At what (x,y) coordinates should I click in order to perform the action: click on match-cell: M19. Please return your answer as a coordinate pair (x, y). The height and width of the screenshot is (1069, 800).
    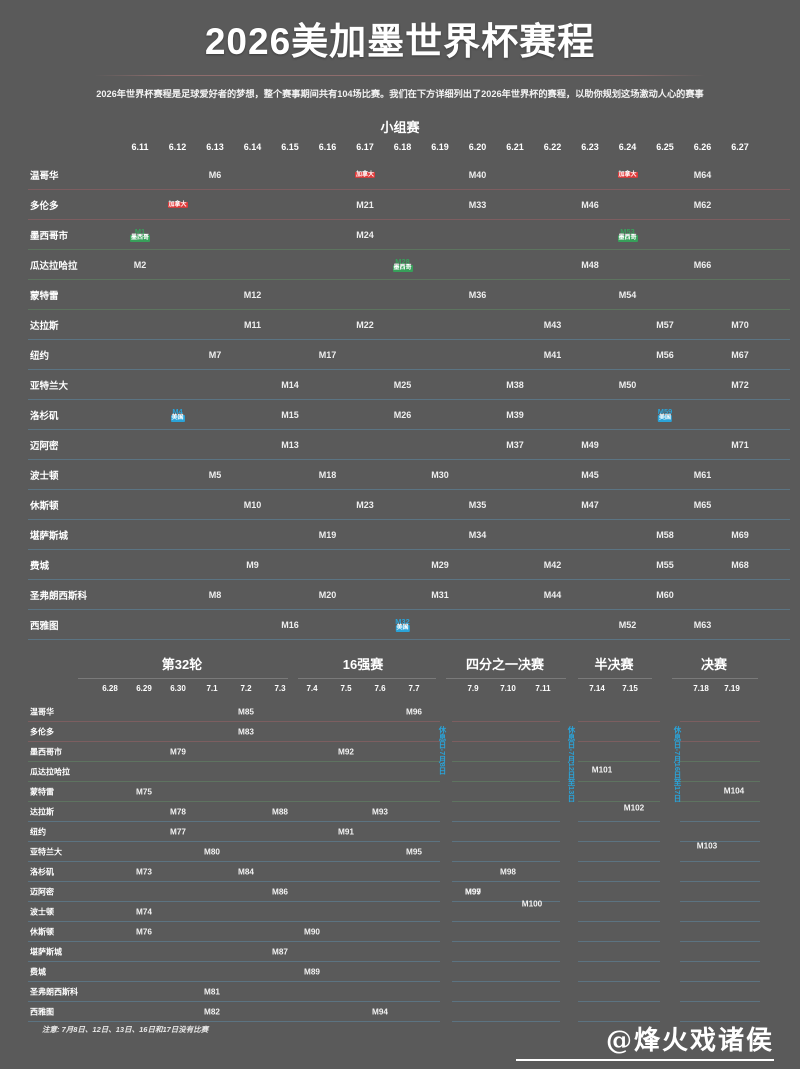
    Looking at the image, I should click on (327, 534).